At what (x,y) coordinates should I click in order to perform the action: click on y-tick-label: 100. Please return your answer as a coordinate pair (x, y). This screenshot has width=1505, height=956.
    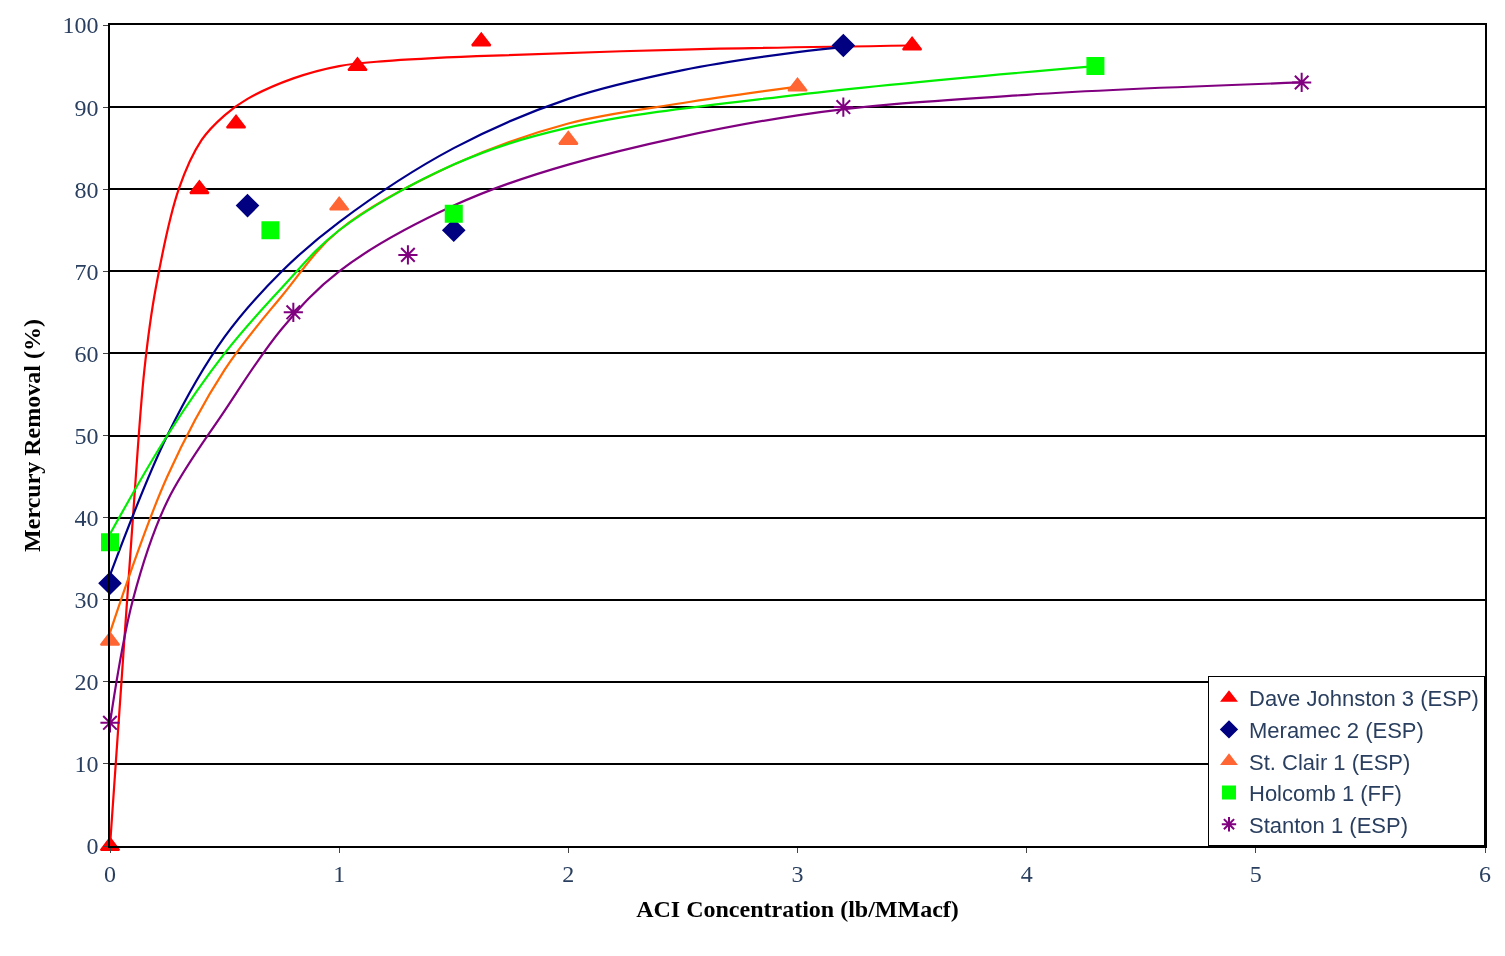
    Looking at the image, I should click on (80, 25).